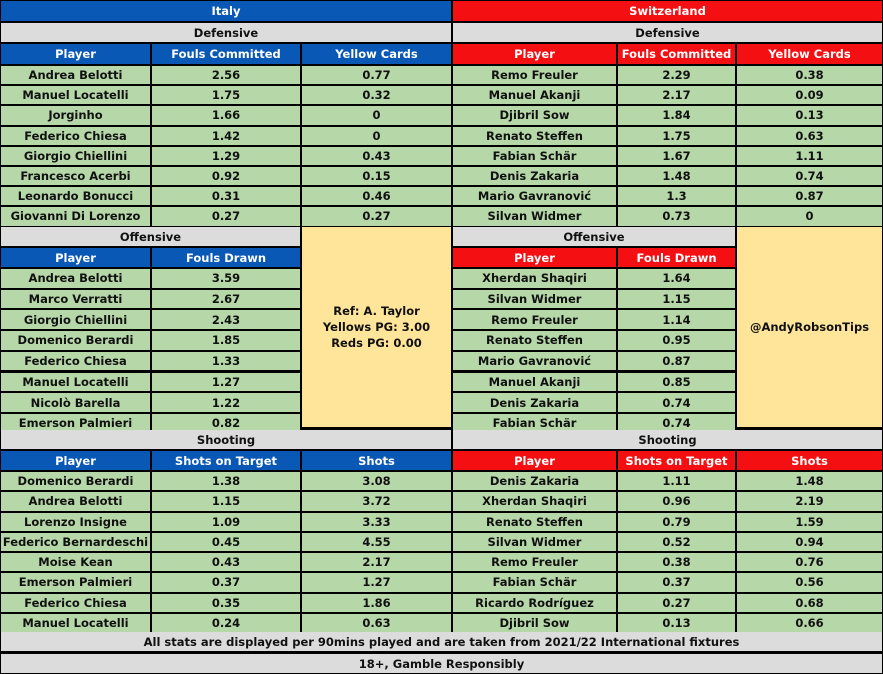  Describe the element at coordinates (667, 32) in the screenshot. I see `switzerland-defensive-title: Defensive` at that location.